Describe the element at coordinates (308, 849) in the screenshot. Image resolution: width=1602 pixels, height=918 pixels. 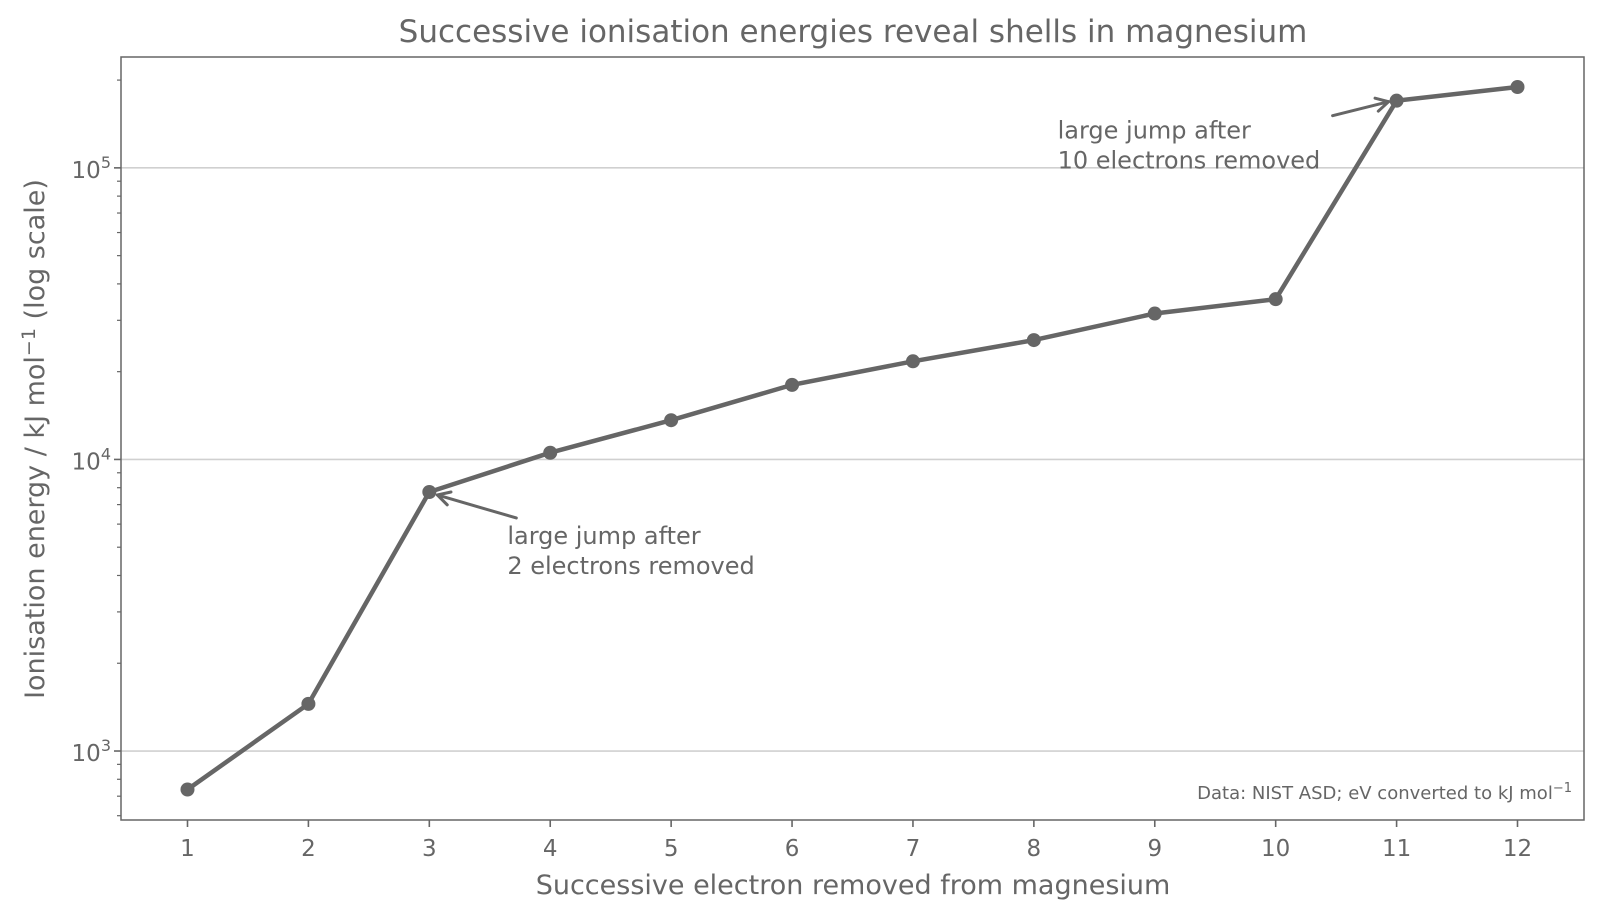
I see `x-tick-label-1: 2` at that location.